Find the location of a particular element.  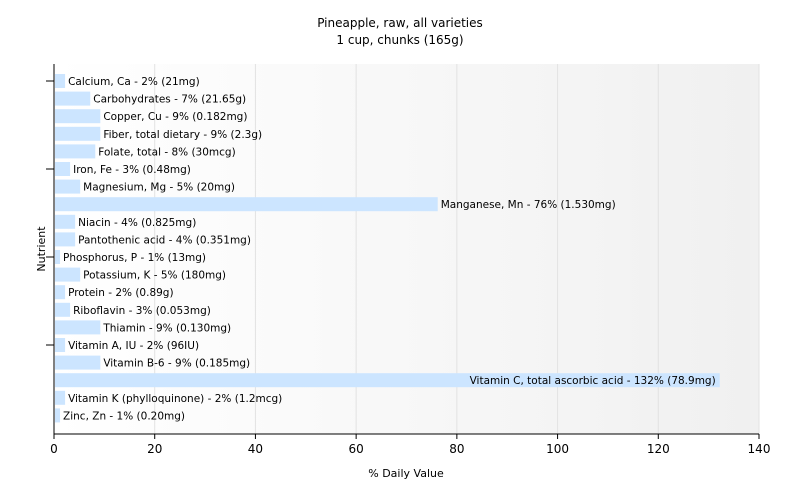

bar-label: Manganese, Mn - 76% (1.530mg) is located at coordinates (528, 205).